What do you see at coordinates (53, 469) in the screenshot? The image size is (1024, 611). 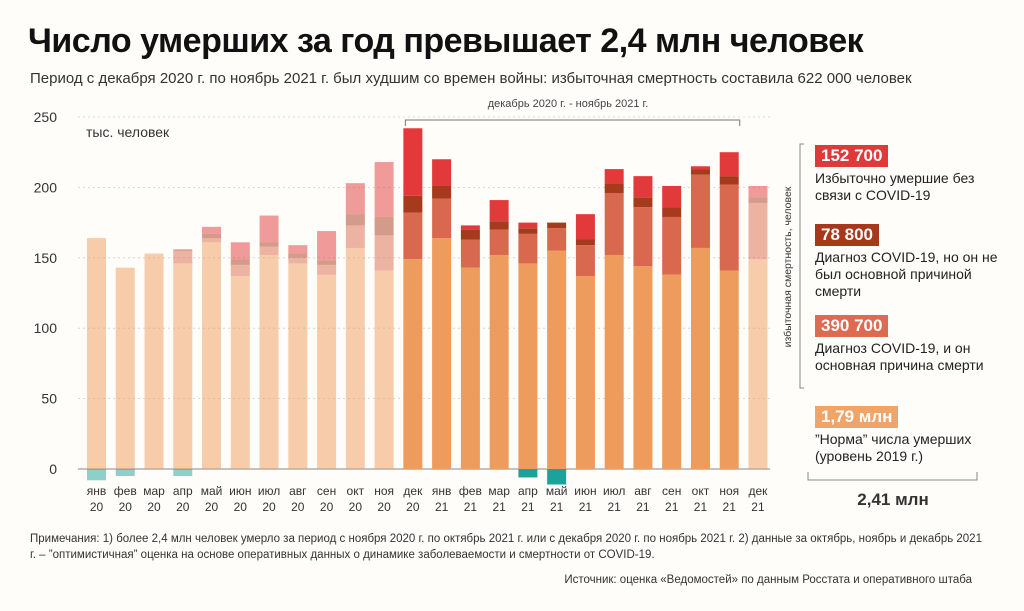 I see `y-tick-label: 0` at bounding box center [53, 469].